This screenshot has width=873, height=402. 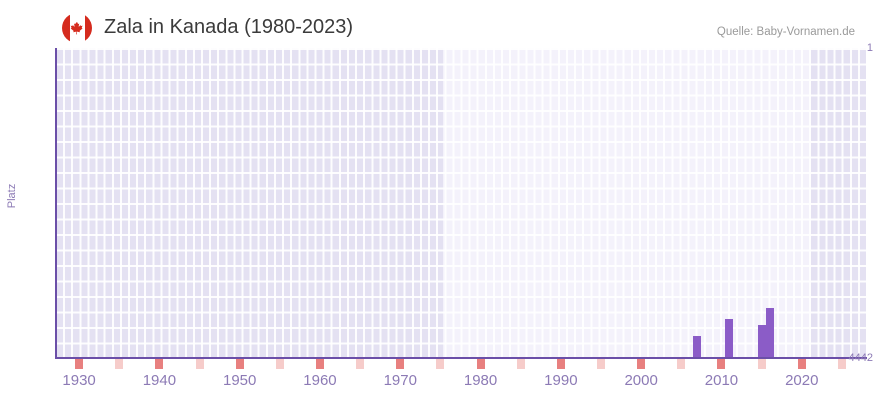 What do you see at coordinates (66, 28) in the screenshot?
I see `flag-band-left` at bounding box center [66, 28].